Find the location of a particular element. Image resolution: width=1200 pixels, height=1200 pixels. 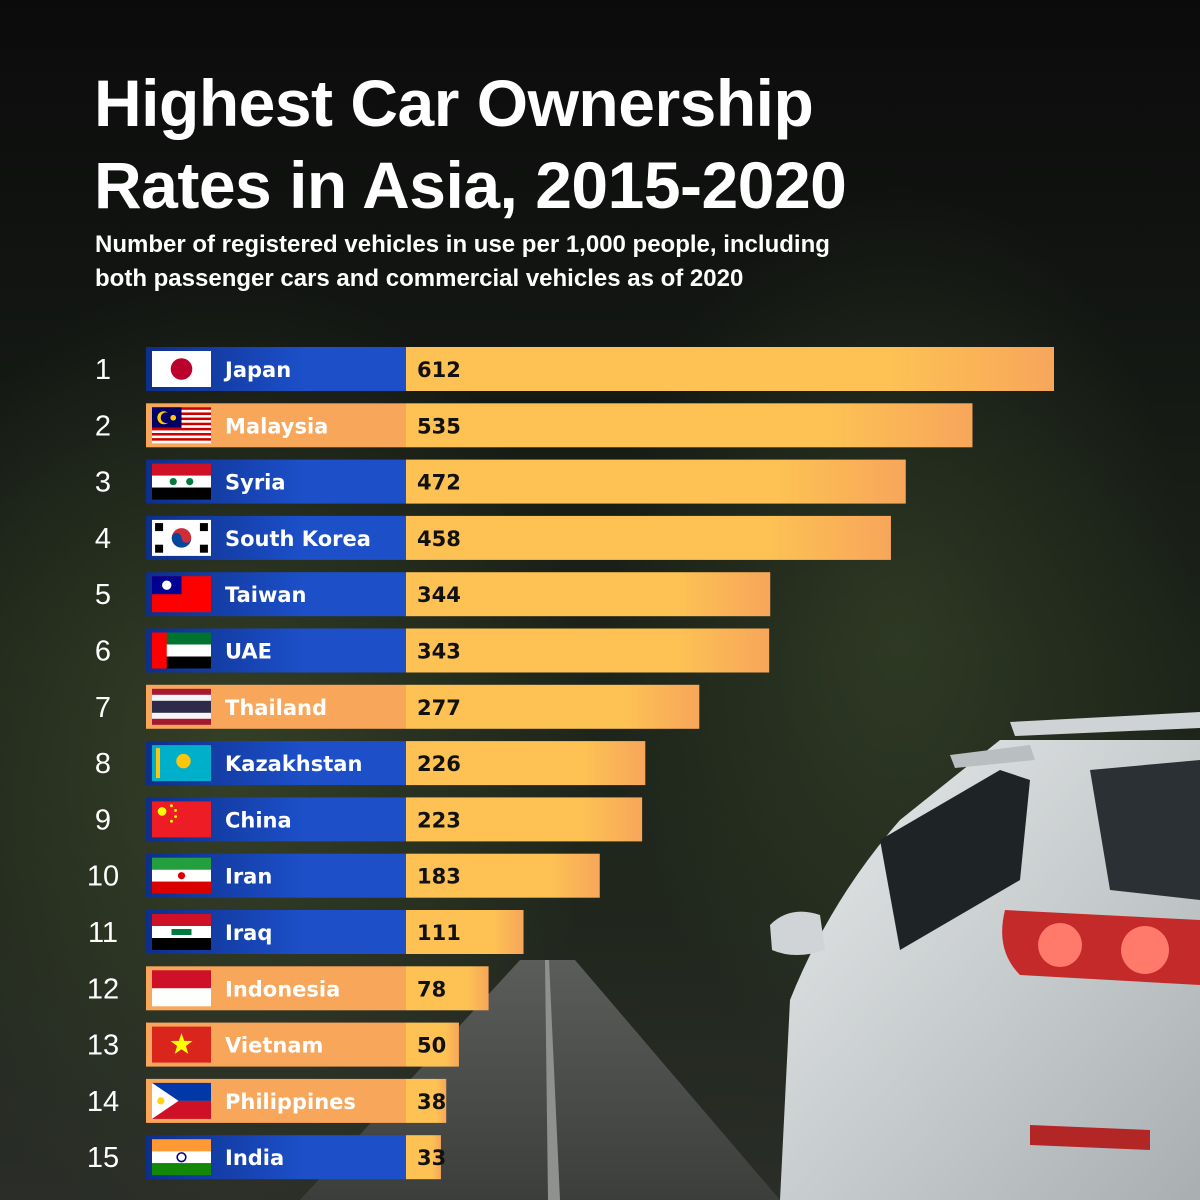

china-flag is located at coordinates (181, 819).